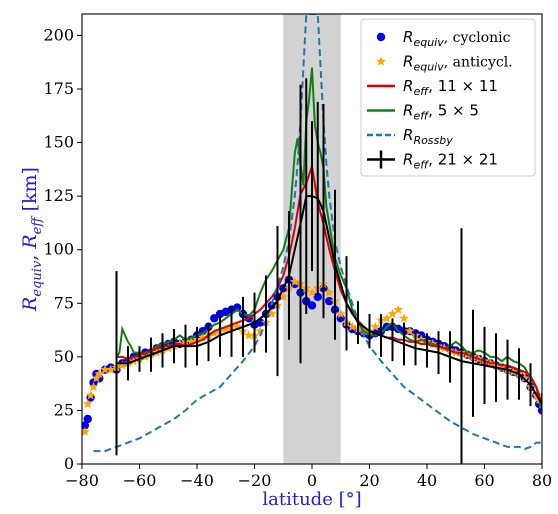 This screenshot has height=514, width=558. I want to click on legend-label-reff11: Reff, 11 × 11, so click(450, 87).